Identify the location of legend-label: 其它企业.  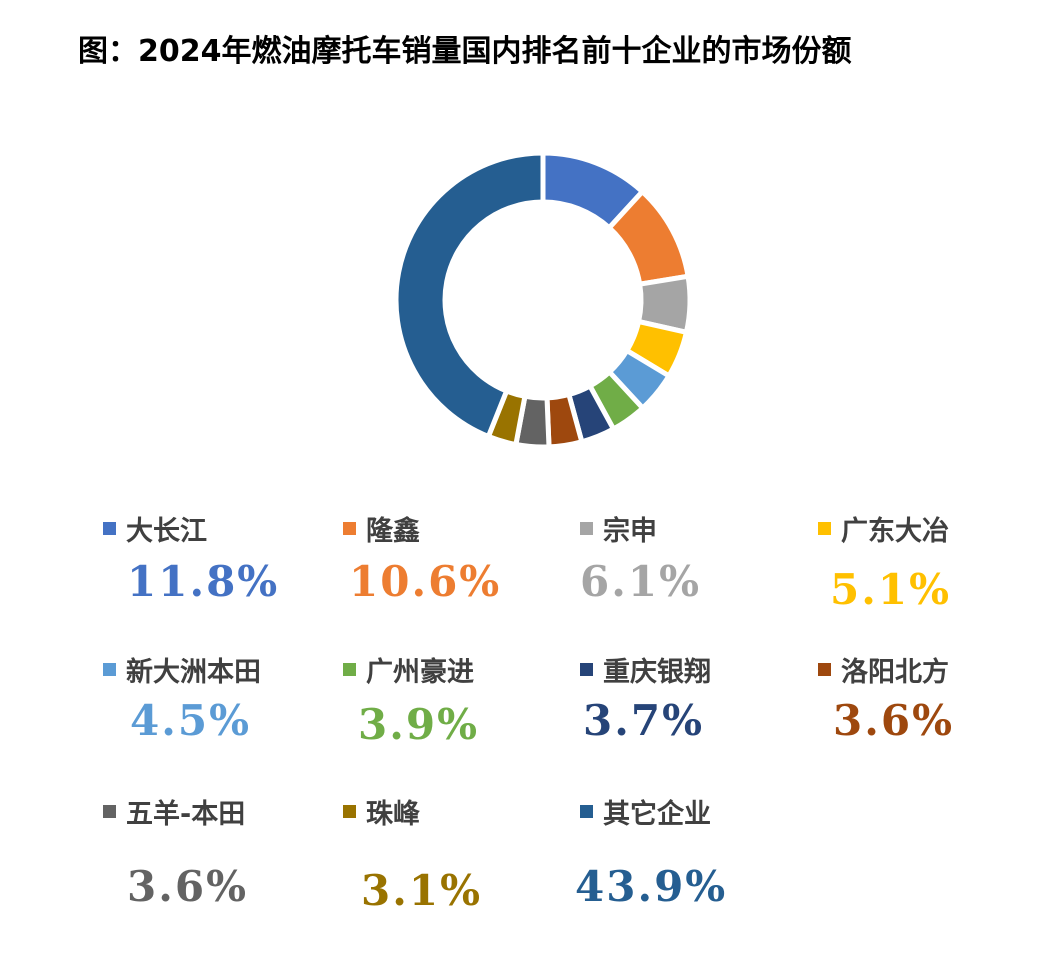
(657, 814).